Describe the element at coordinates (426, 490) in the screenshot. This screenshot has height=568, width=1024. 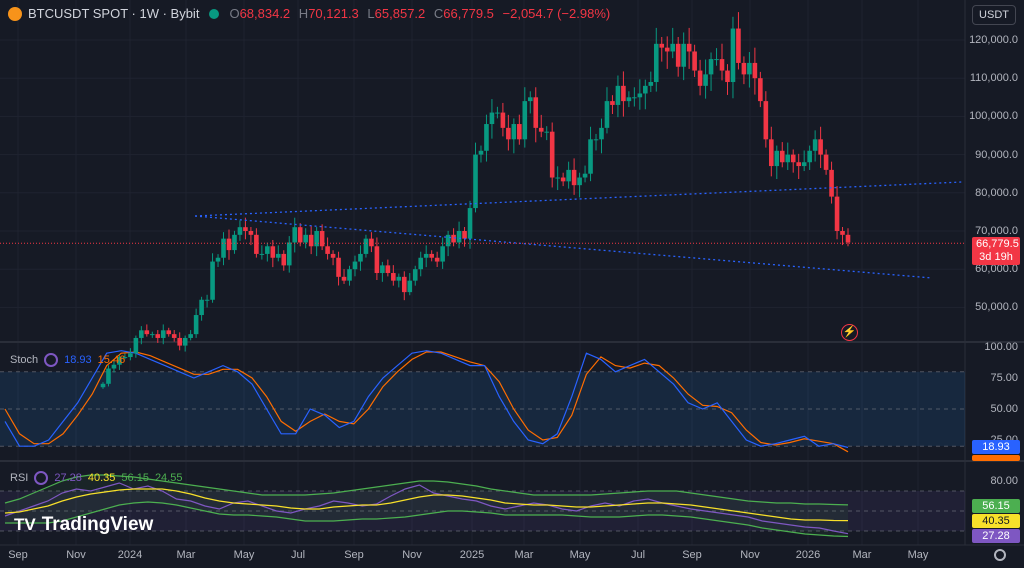
I see `rsi-bb-upper` at that location.